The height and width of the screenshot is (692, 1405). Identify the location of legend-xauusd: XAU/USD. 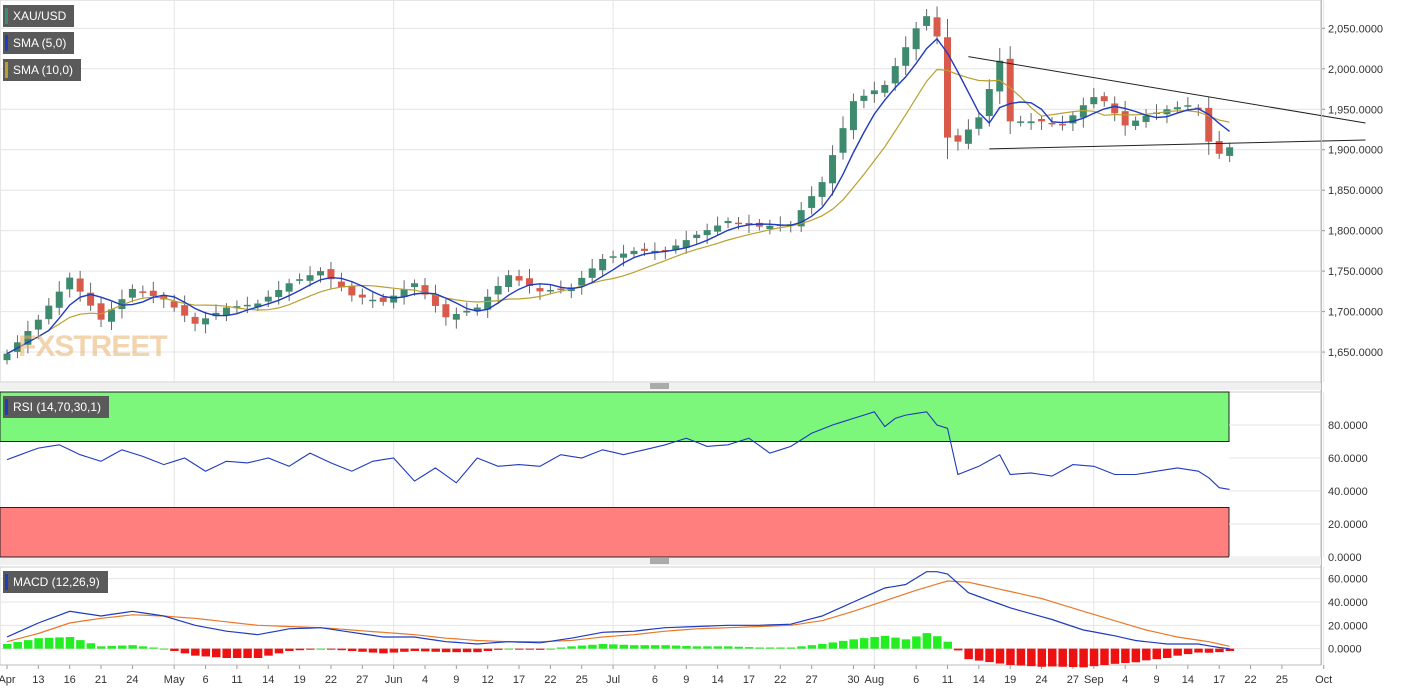
(39, 16).